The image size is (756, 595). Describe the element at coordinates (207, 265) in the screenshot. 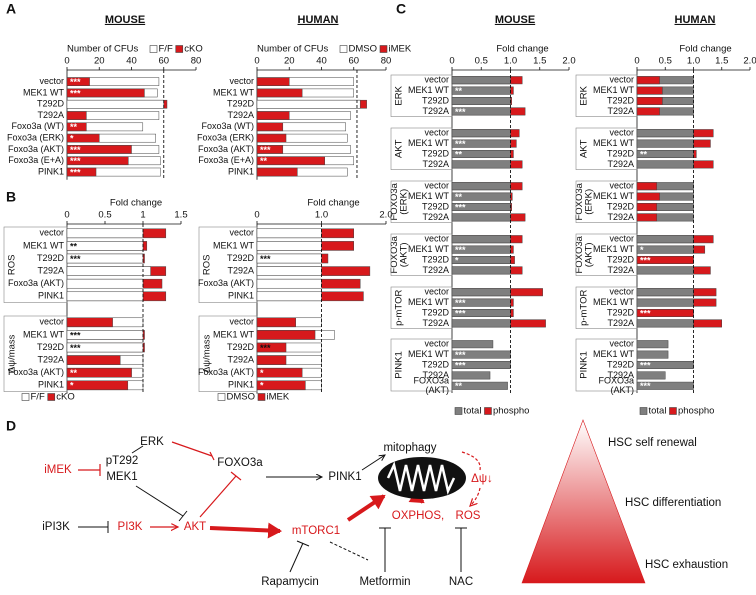

I see `group-label: ROS` at that location.